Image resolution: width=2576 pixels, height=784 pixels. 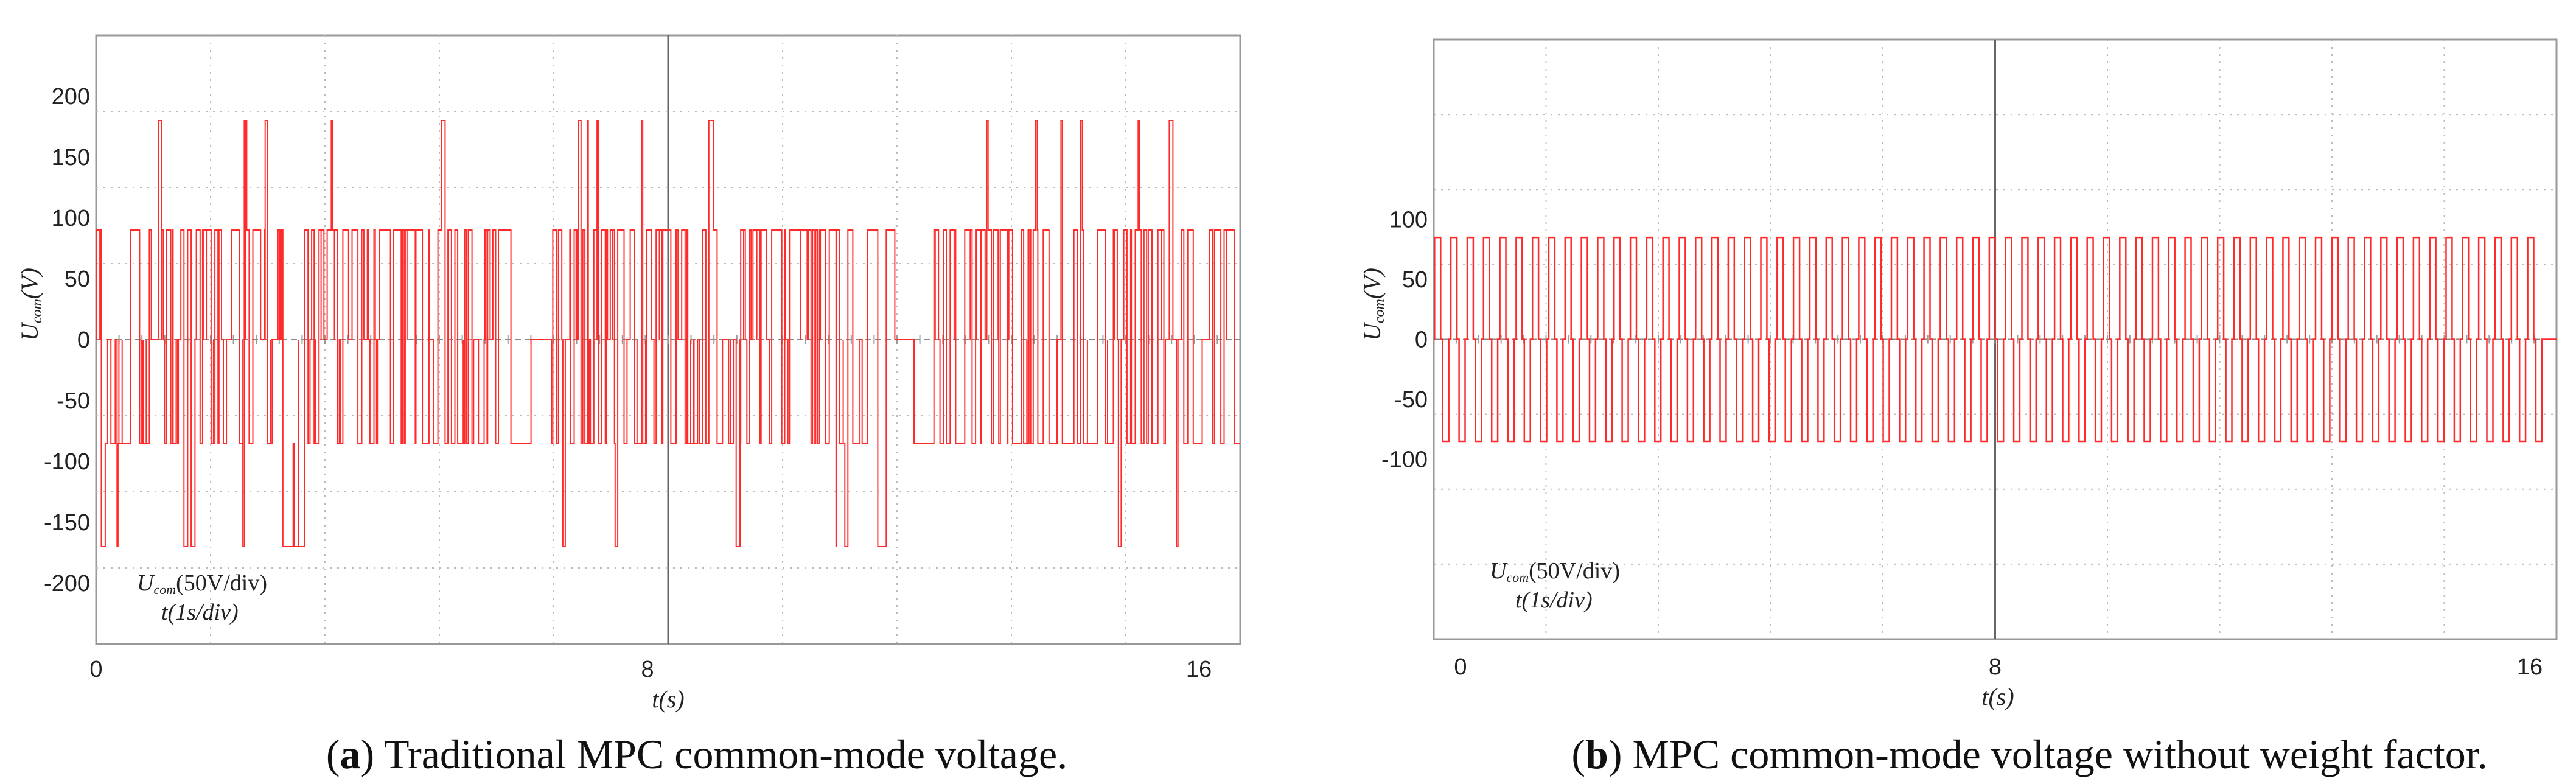 I want to click on annotation-time-b: t(1s/div), so click(x=1554, y=600).